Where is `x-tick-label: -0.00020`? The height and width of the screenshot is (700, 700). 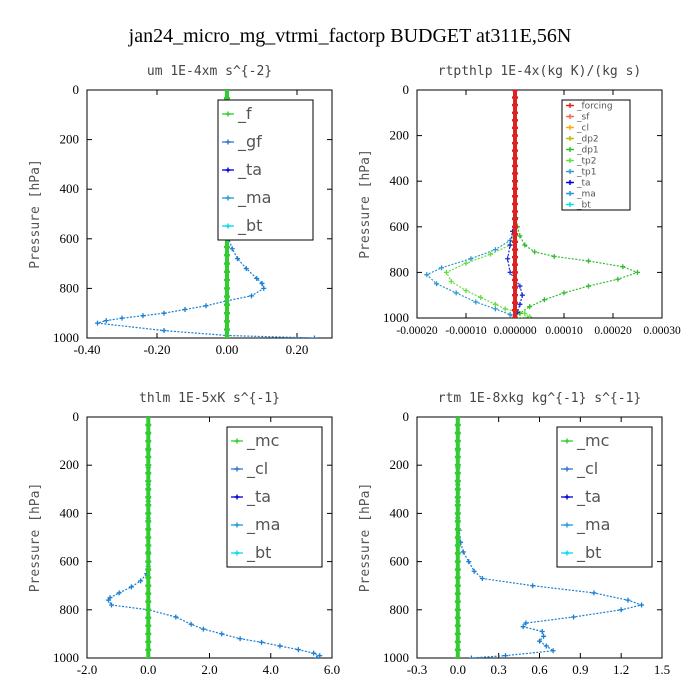 x-tick-label: -0.00020 is located at coordinates (416, 331).